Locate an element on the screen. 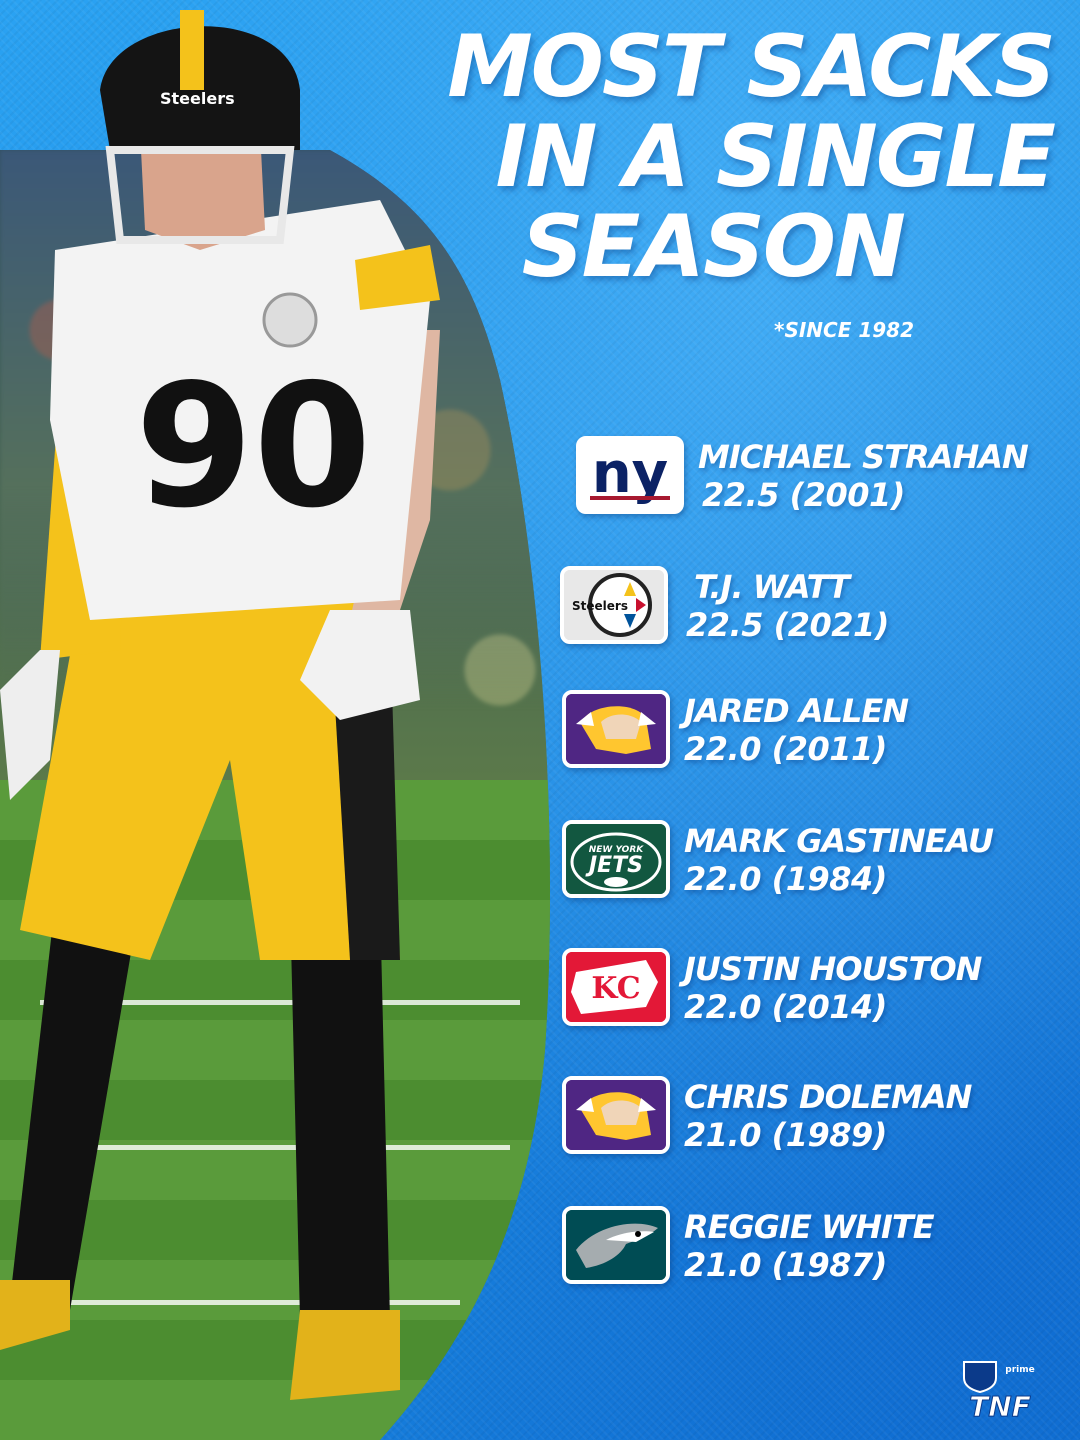  player-stat: 22.5 (2021) is located at coordinates (787, 625).